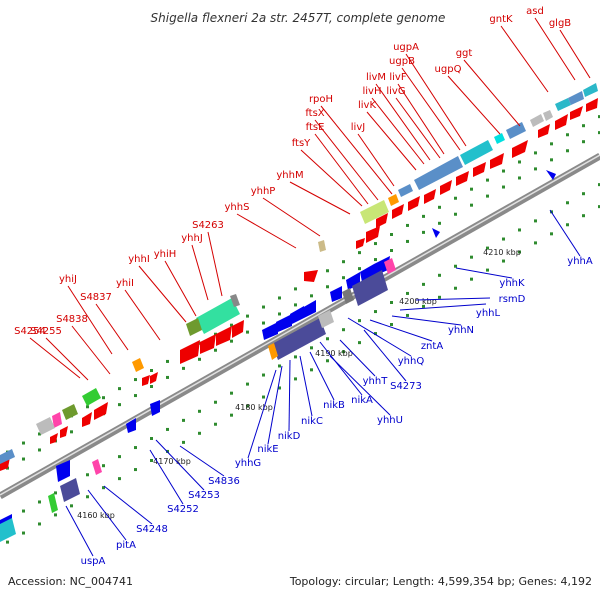  I want to click on gene-arrow-livK, so click(382, 220).